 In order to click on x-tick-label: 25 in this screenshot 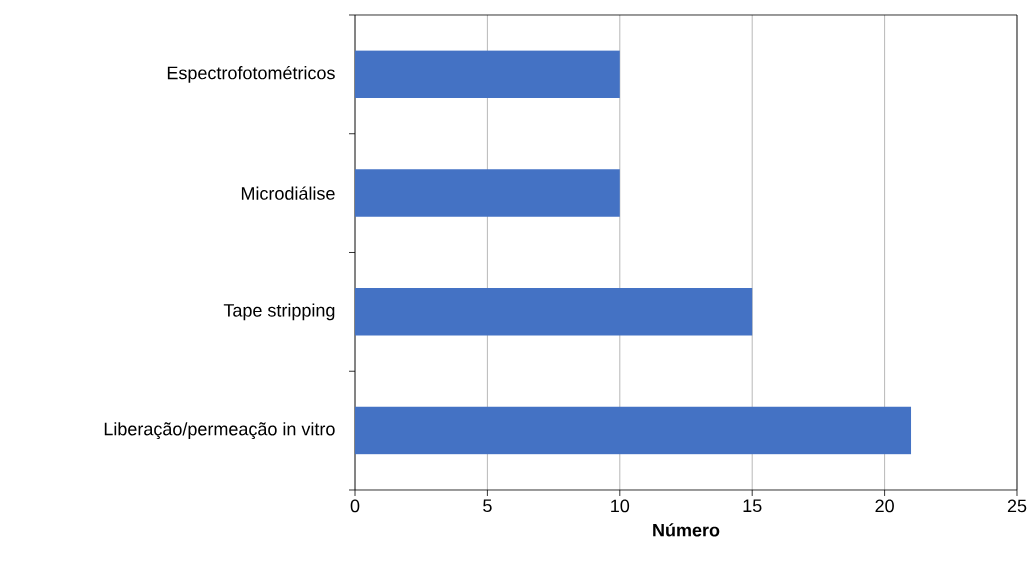, I will do `click(1017, 506)`.